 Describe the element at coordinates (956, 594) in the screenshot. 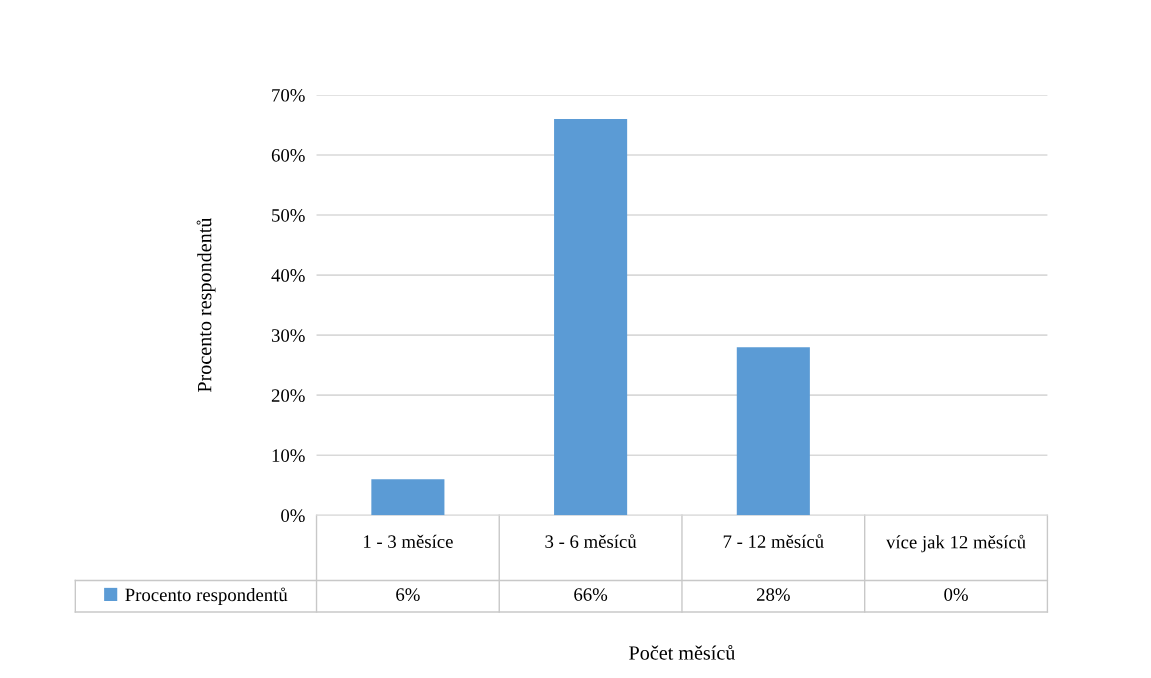

I see `data-label: 0%` at that location.